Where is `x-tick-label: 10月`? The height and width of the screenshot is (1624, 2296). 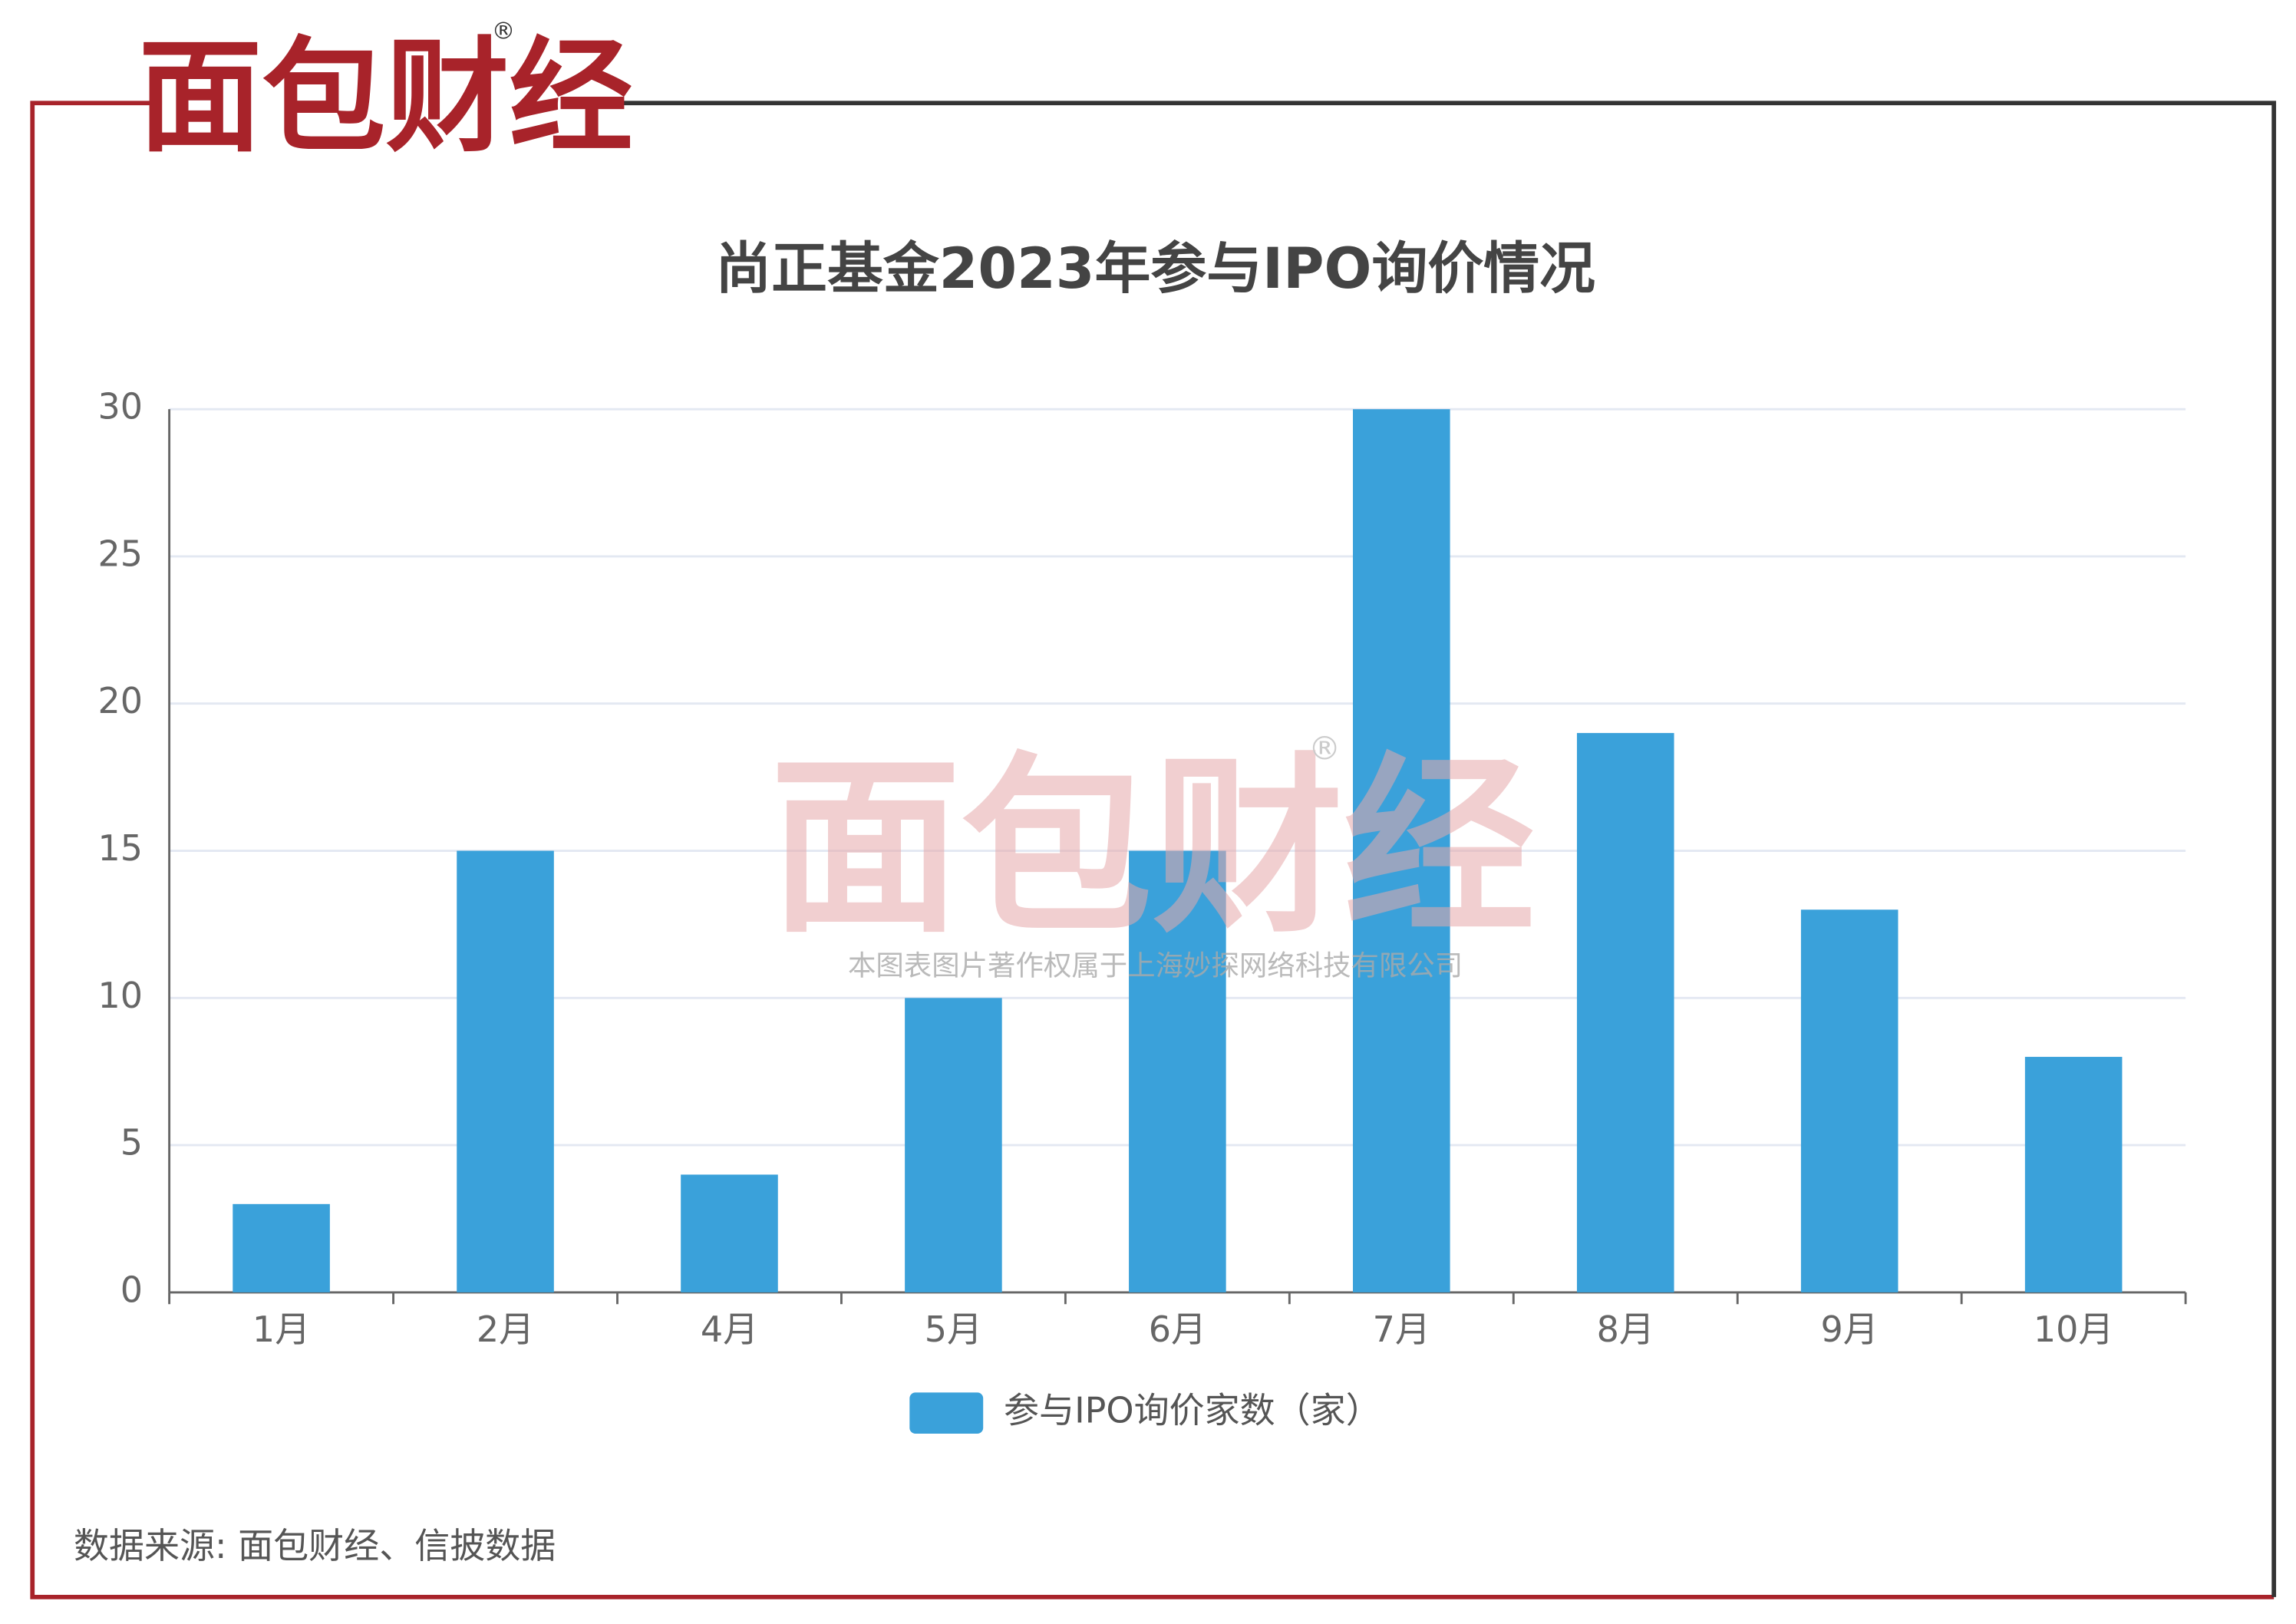 x-tick-label: 10月 is located at coordinates (2074, 1329).